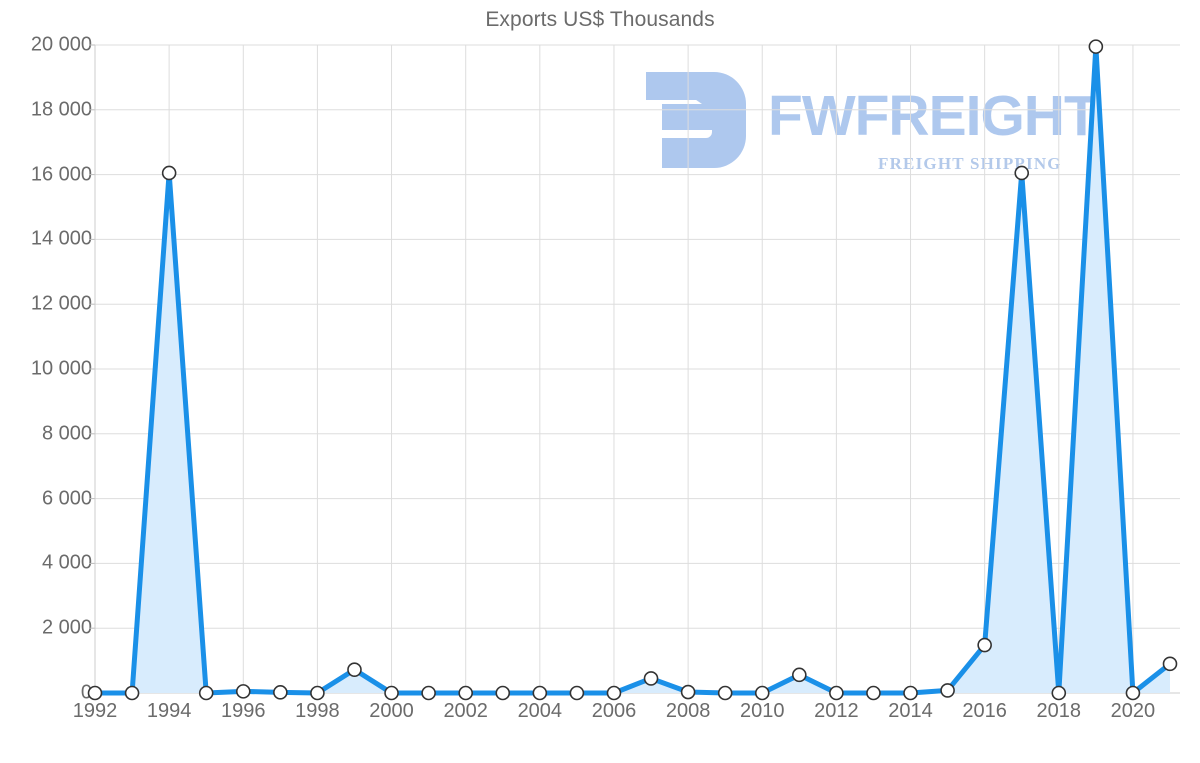 This screenshot has height=763, width=1200. Describe the element at coordinates (391, 711) in the screenshot. I see `x-axis-tick-label: 2000` at that location.